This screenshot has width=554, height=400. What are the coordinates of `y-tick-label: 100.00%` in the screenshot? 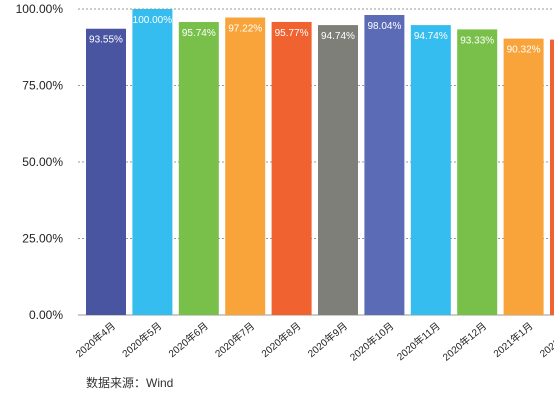 It's located at (40, 9).